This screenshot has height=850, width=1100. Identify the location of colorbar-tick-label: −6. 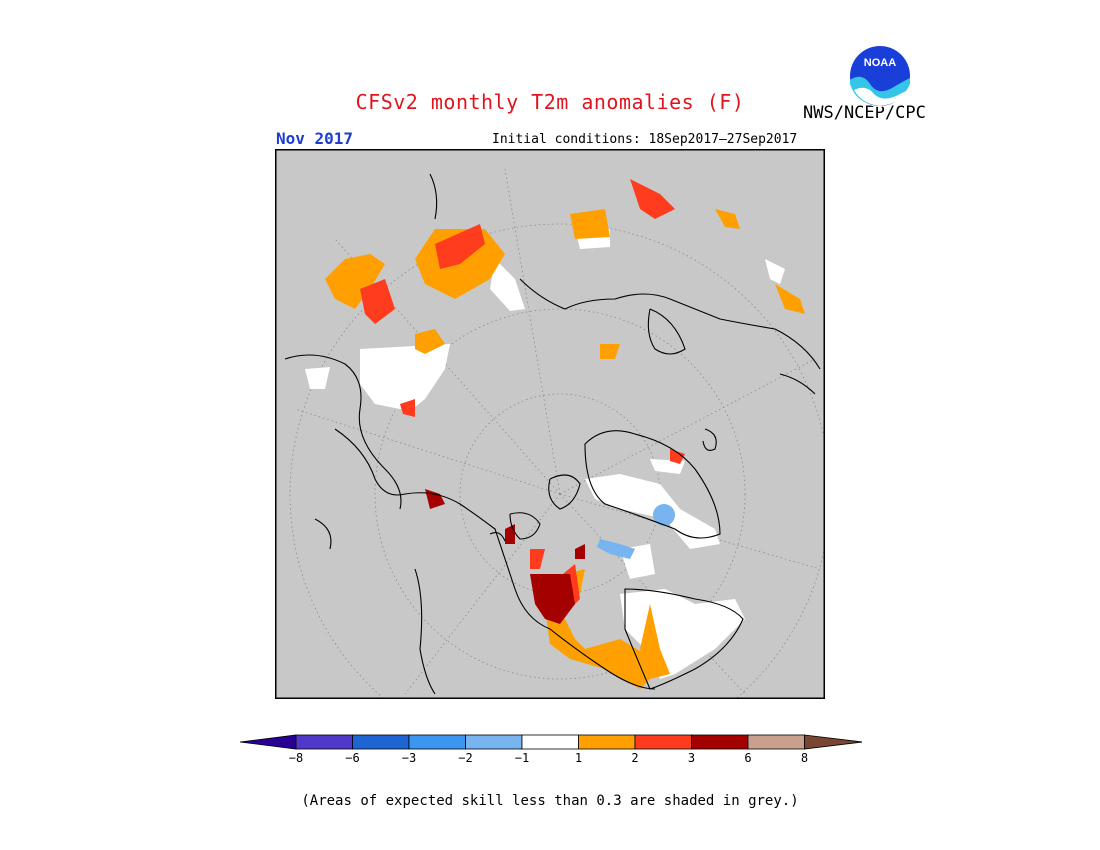
(352, 758).